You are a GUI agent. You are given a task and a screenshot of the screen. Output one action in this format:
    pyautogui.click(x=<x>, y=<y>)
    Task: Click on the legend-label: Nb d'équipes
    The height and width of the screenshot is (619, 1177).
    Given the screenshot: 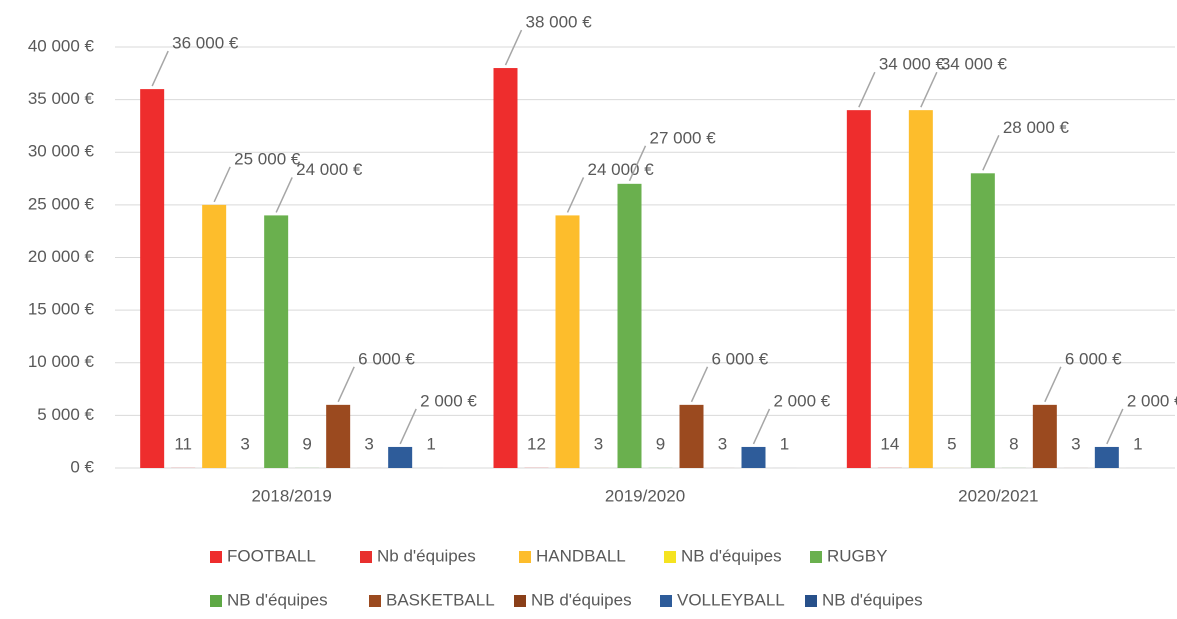 What is the action you would take?
    pyautogui.click(x=426, y=555)
    